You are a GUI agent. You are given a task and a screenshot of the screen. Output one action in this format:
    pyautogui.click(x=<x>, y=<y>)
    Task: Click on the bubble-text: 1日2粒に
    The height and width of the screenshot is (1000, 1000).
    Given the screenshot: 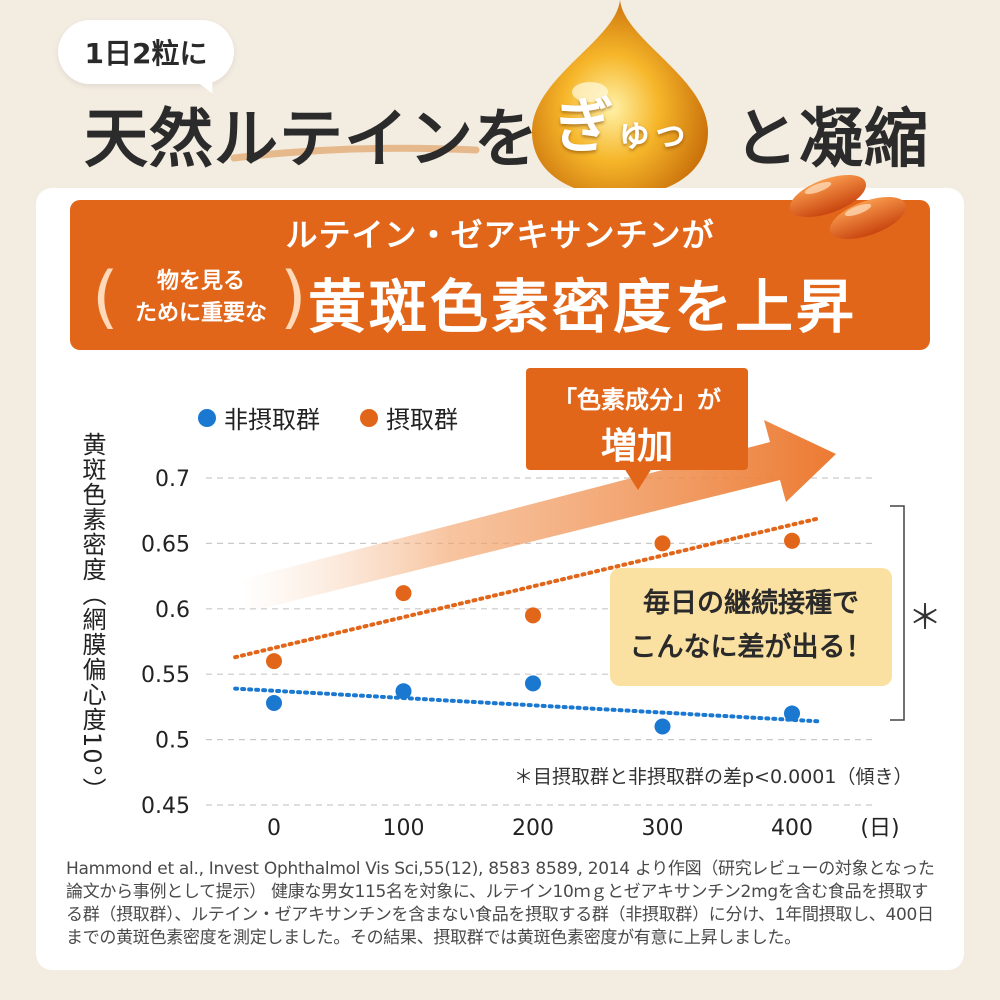 What is the action you would take?
    pyautogui.click(x=146, y=53)
    